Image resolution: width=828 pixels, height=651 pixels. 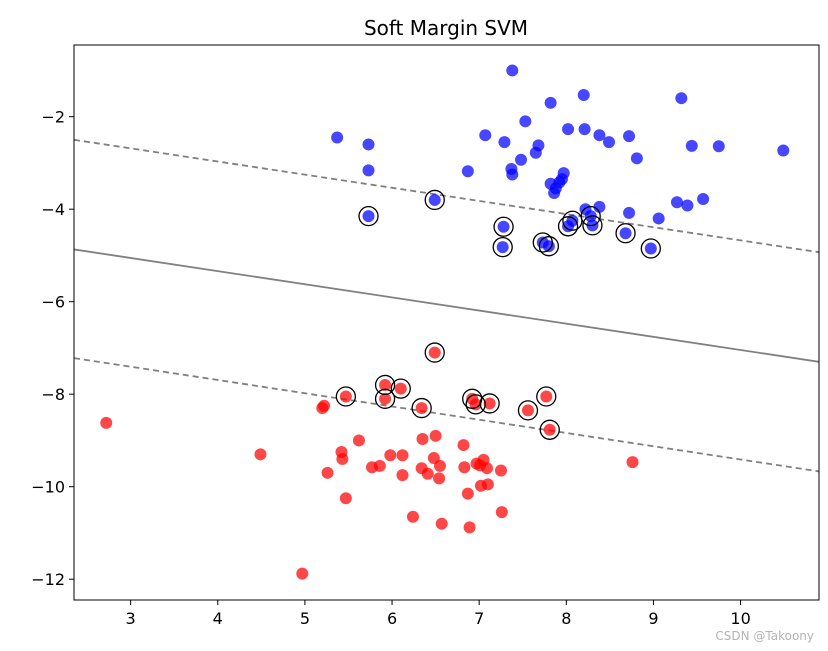 I want to click on y-tick-label: −4, so click(x=53, y=209).